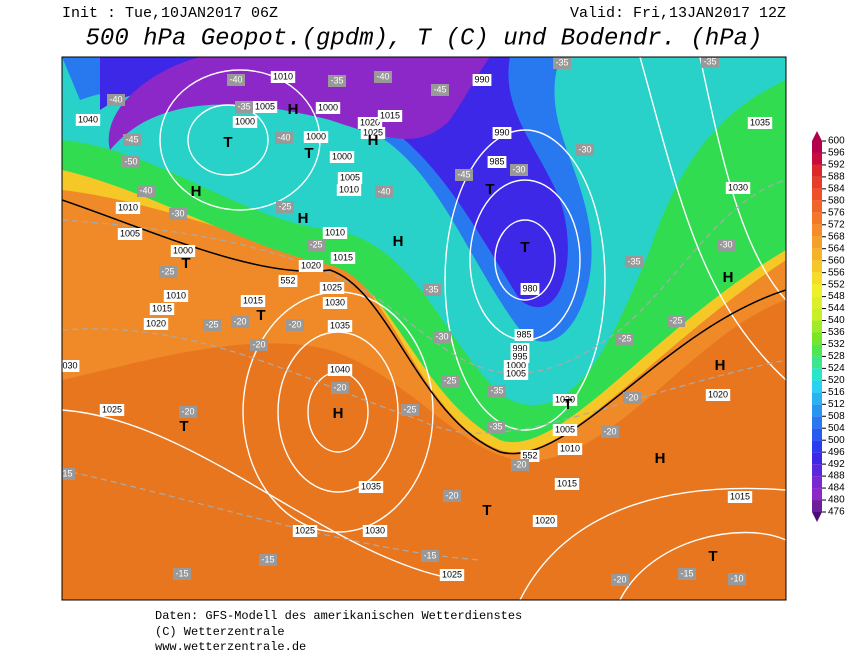 The width and height of the screenshot is (850, 662). What do you see at coordinates (836, 512) in the screenshot?
I see `colorbar-label: 476` at bounding box center [836, 512].